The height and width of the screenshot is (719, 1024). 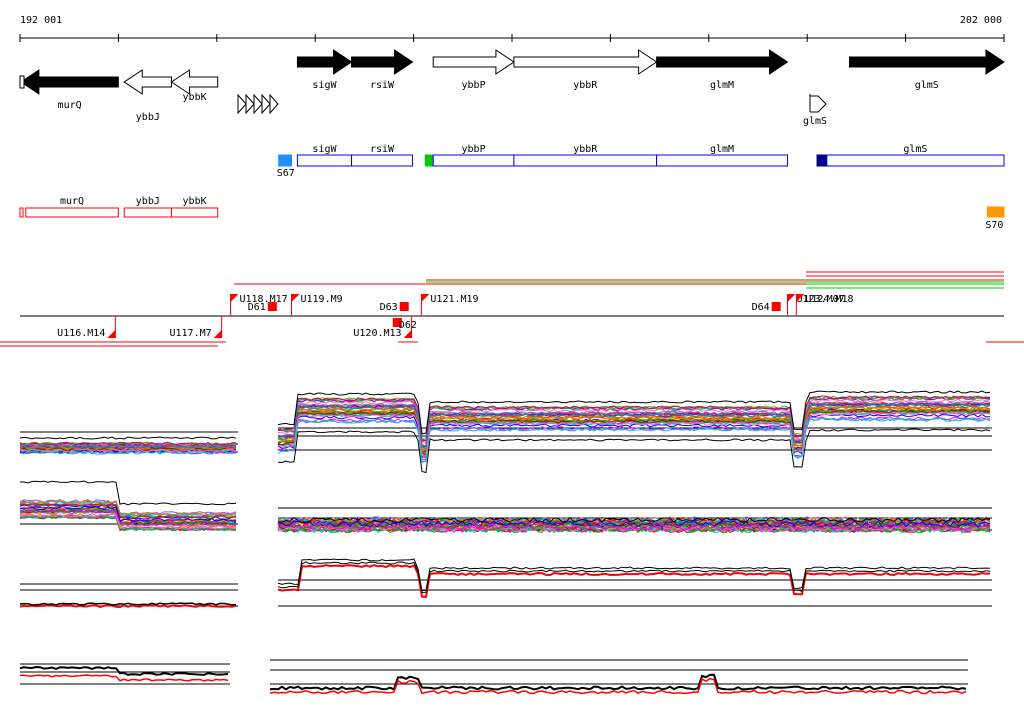 I want to click on terminator-symbols, so click(x=258, y=104).